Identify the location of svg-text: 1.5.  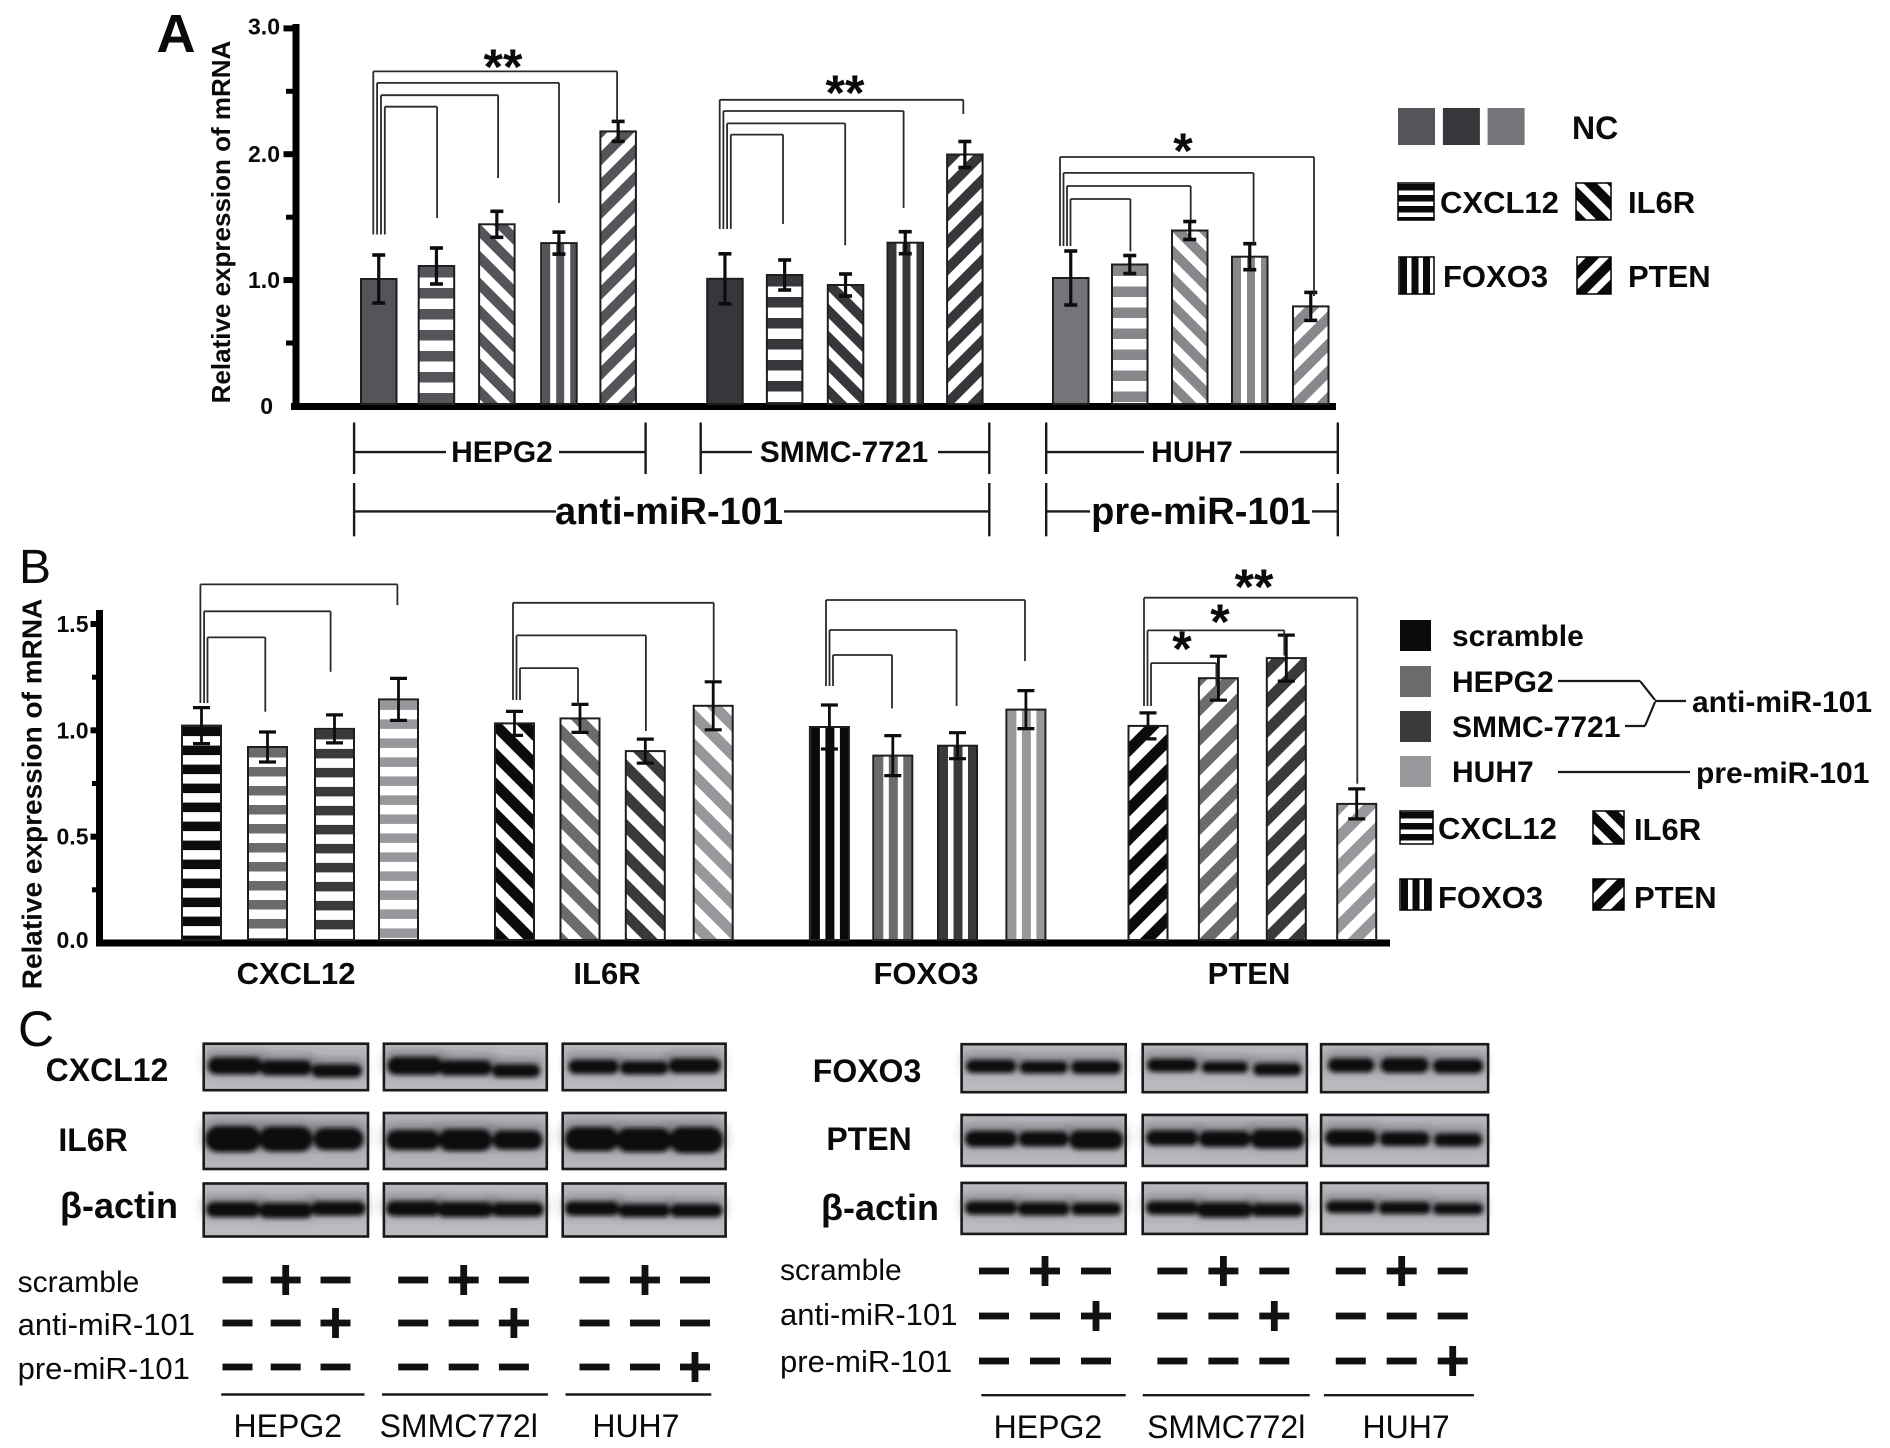
(73, 624).